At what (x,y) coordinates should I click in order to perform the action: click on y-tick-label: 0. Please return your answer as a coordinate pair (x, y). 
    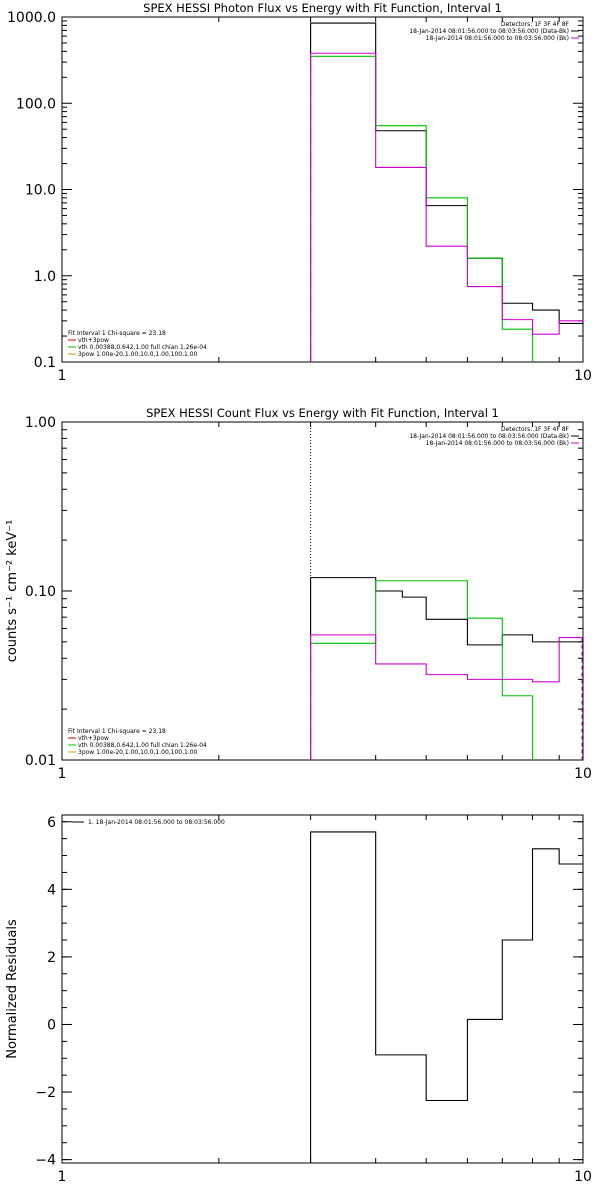
    Looking at the image, I should click on (51, 1025).